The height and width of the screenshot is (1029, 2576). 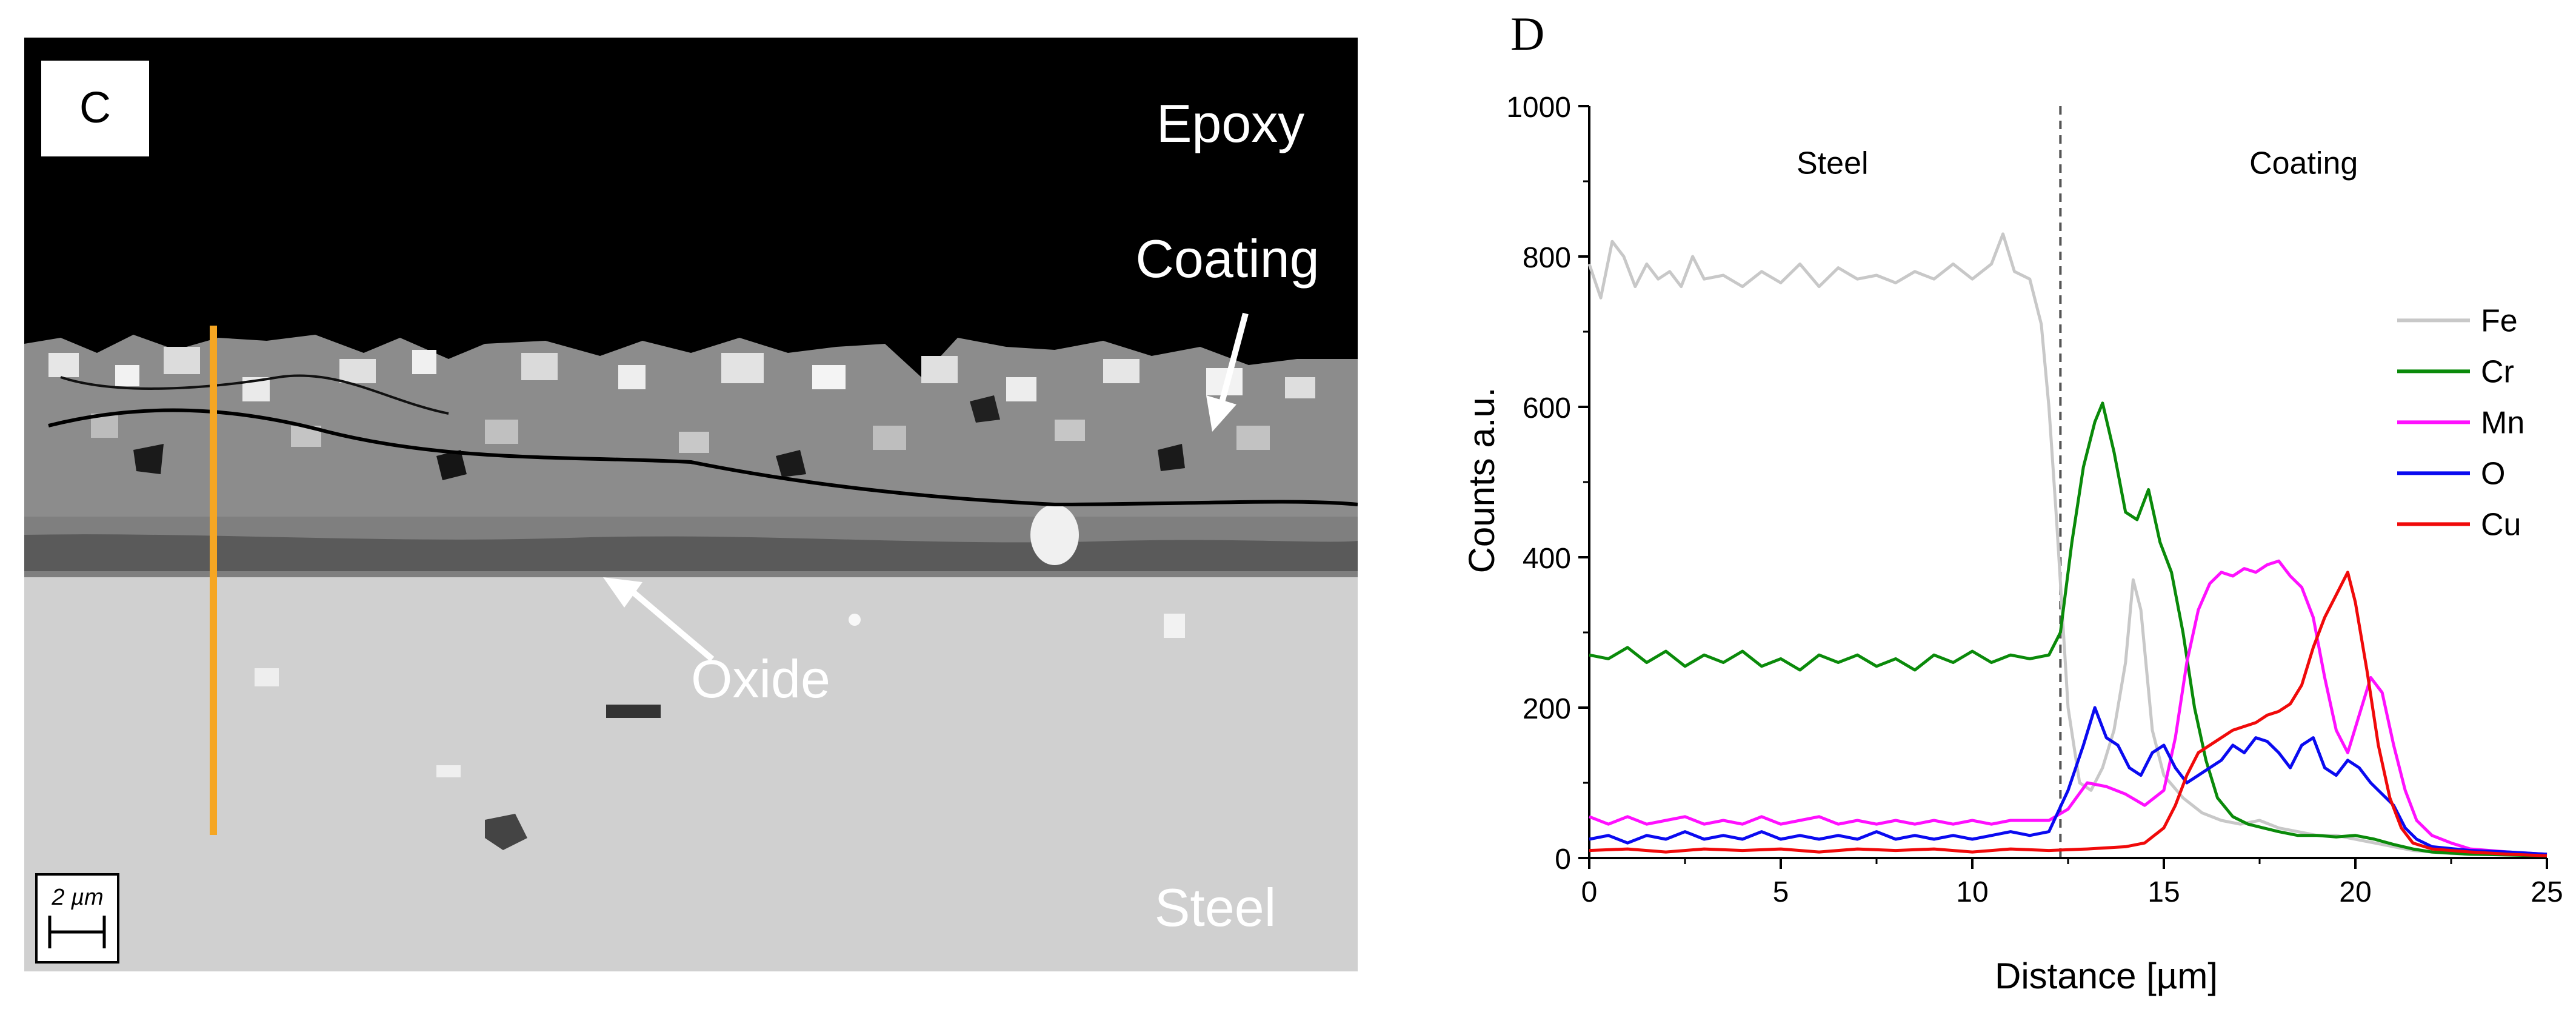 What do you see at coordinates (2163, 892) in the screenshot?
I see `x-tick-label: 15` at bounding box center [2163, 892].